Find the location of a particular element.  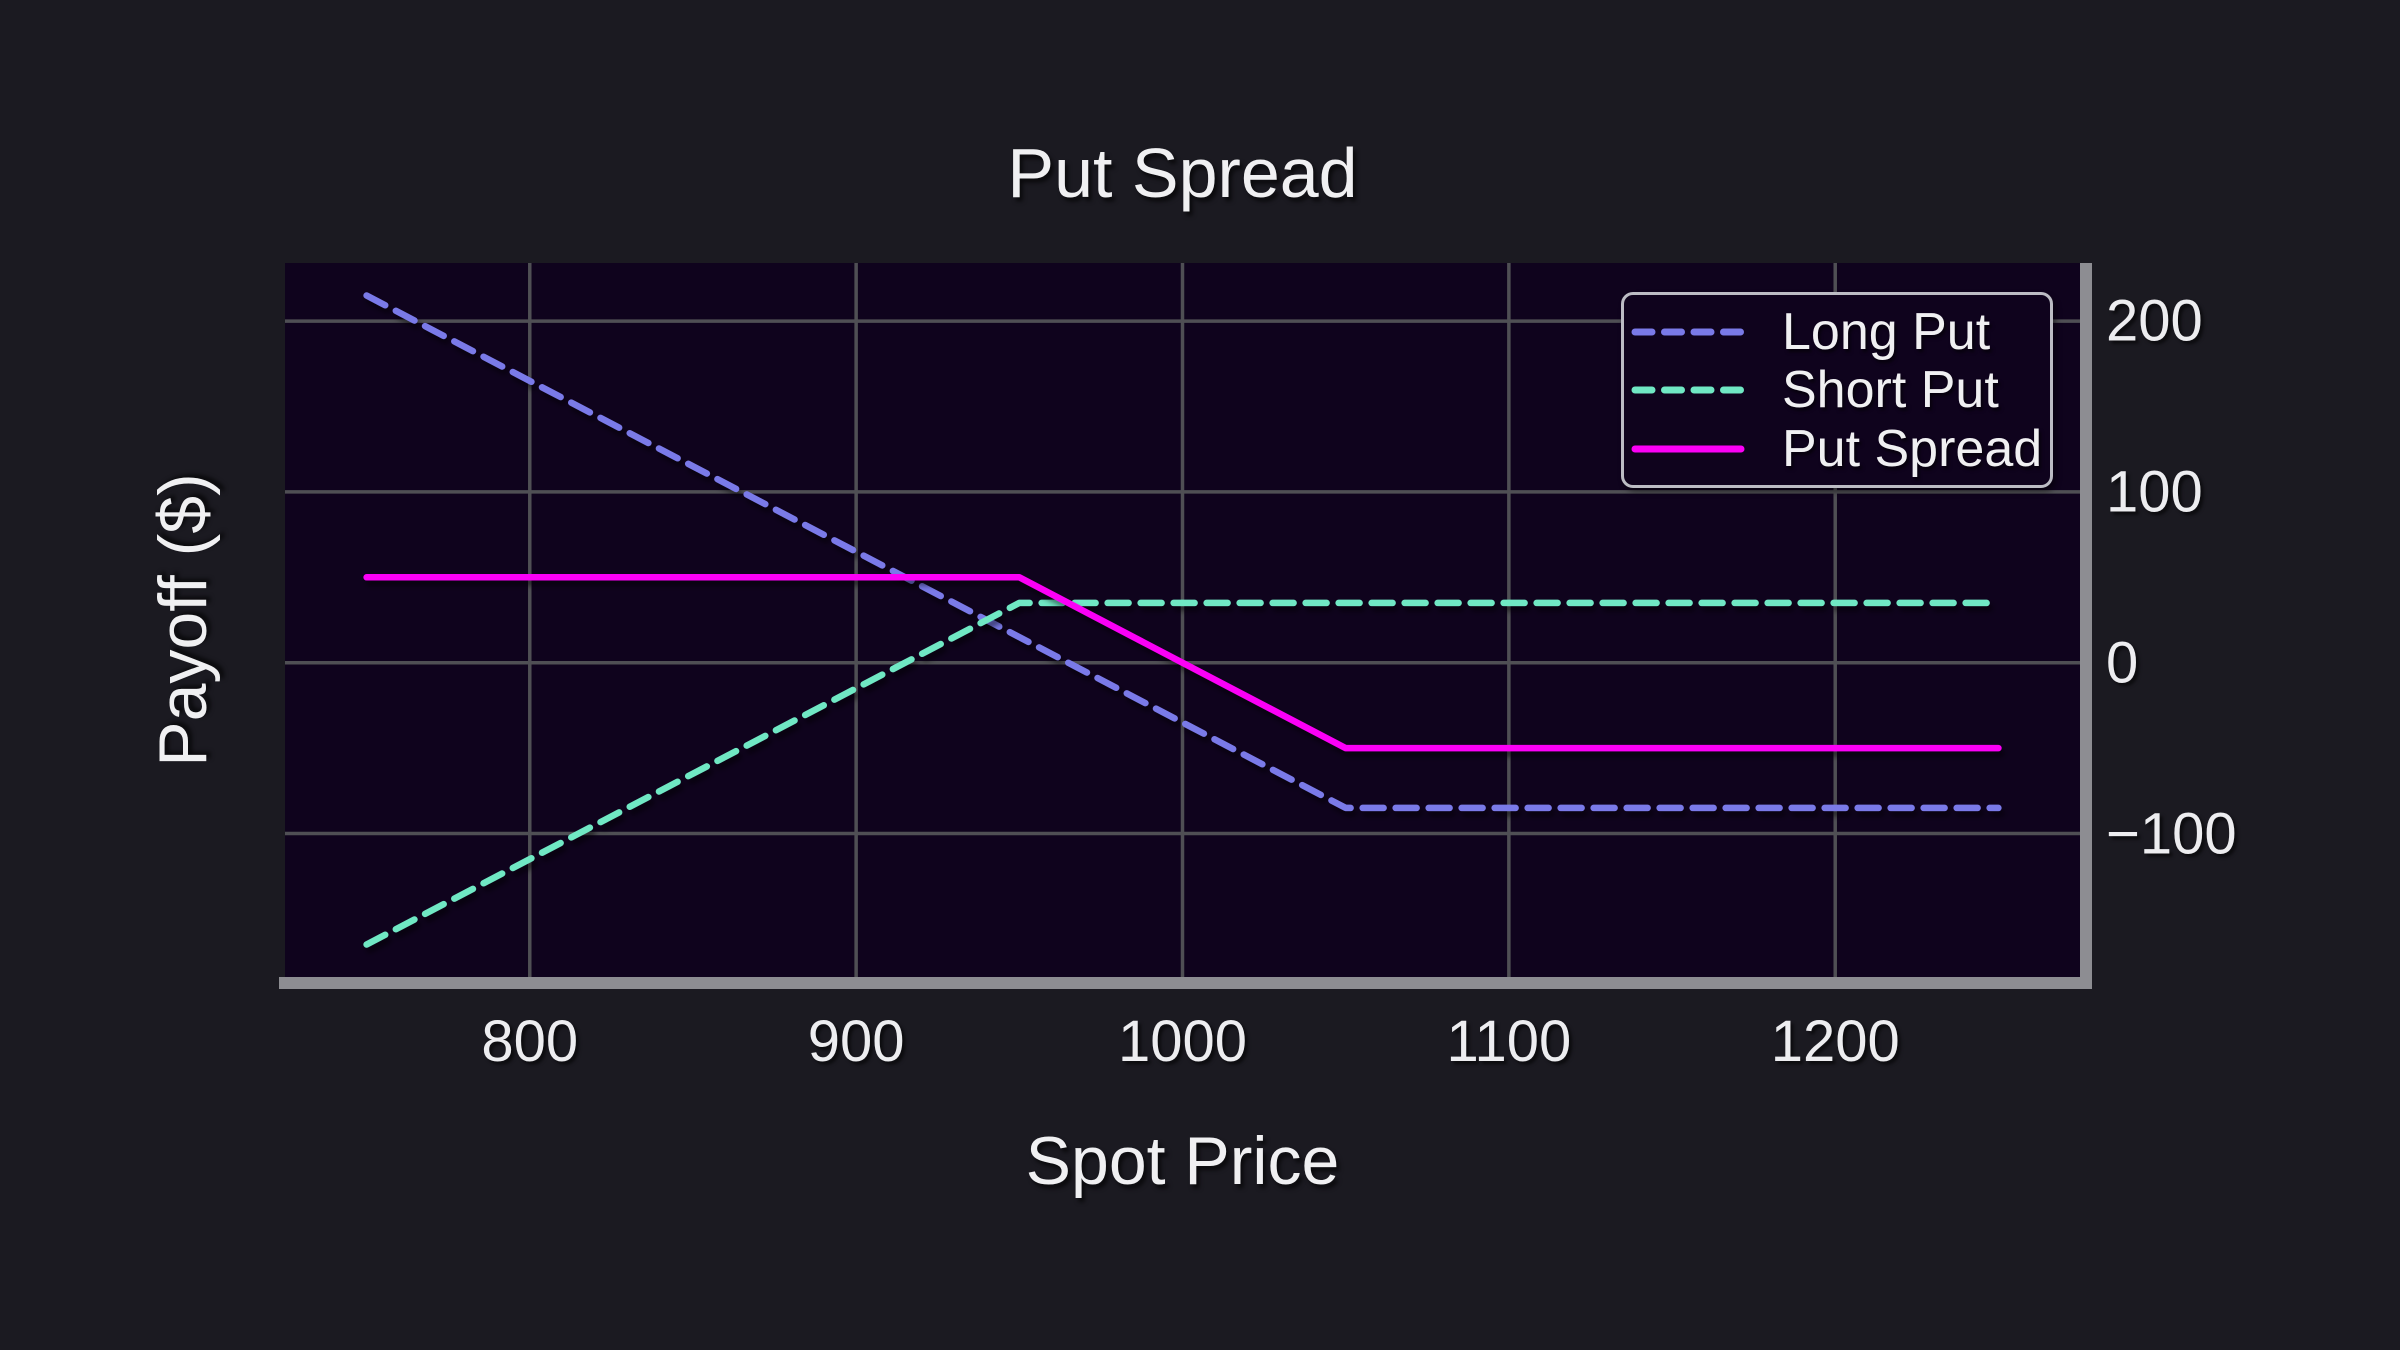

y-axis-label-box: Payoff ($) is located at coordinates (183, 620).